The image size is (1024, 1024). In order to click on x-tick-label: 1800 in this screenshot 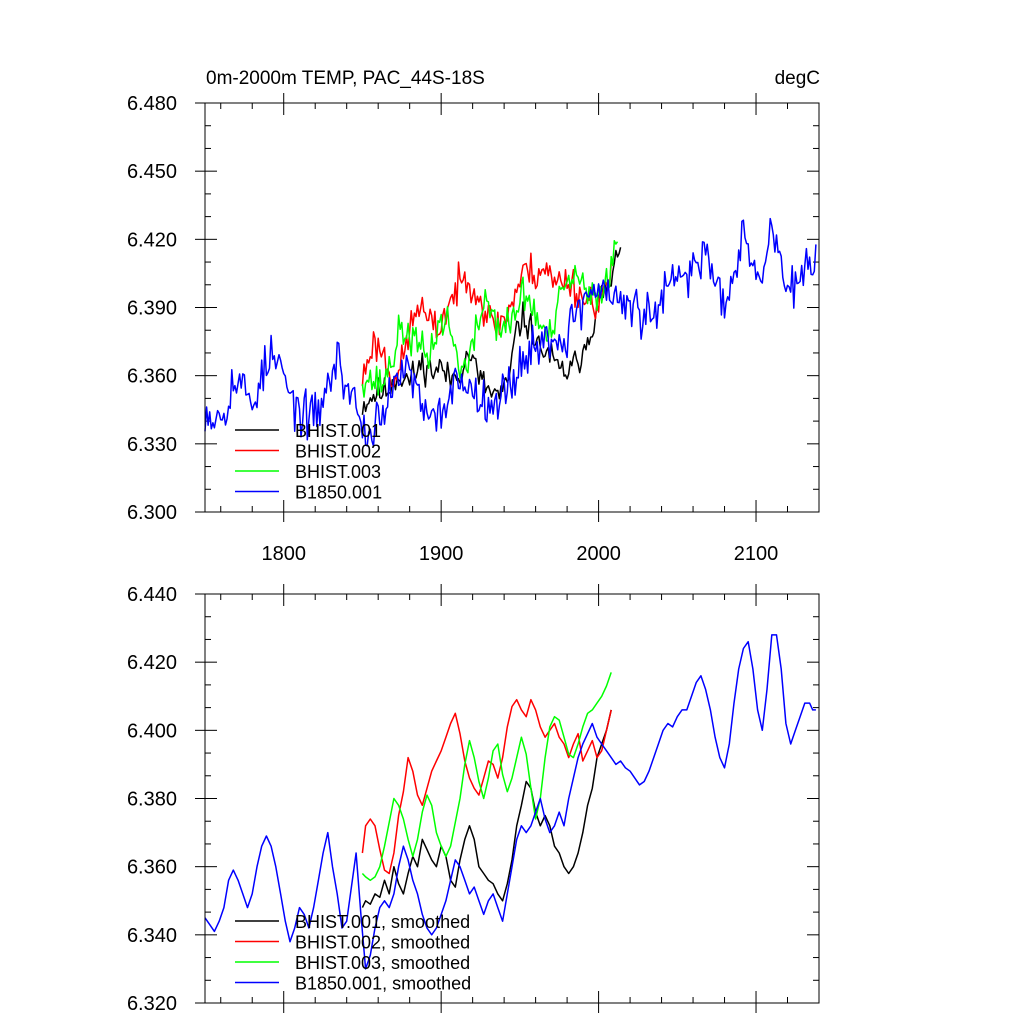, I will do `click(283, 554)`.